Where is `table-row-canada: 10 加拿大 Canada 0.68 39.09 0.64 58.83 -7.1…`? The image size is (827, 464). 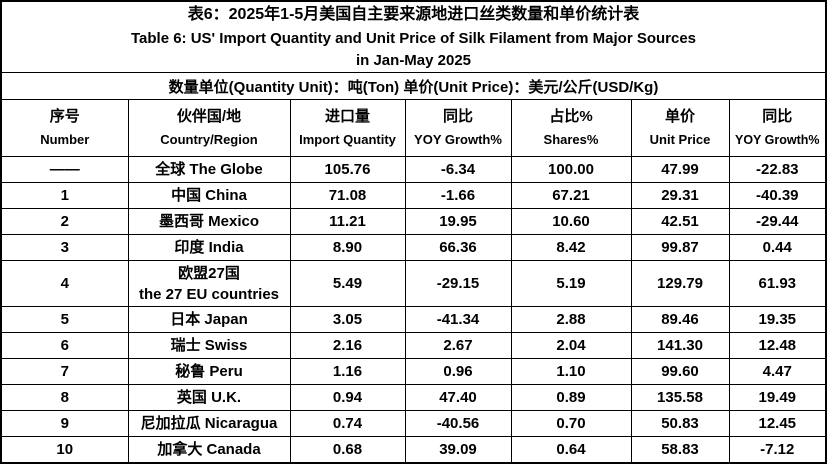
table-row-canada: 10 加拿大 Canada 0.68 39.09 0.64 58.83 -7.1… is located at coordinates (413, 450).